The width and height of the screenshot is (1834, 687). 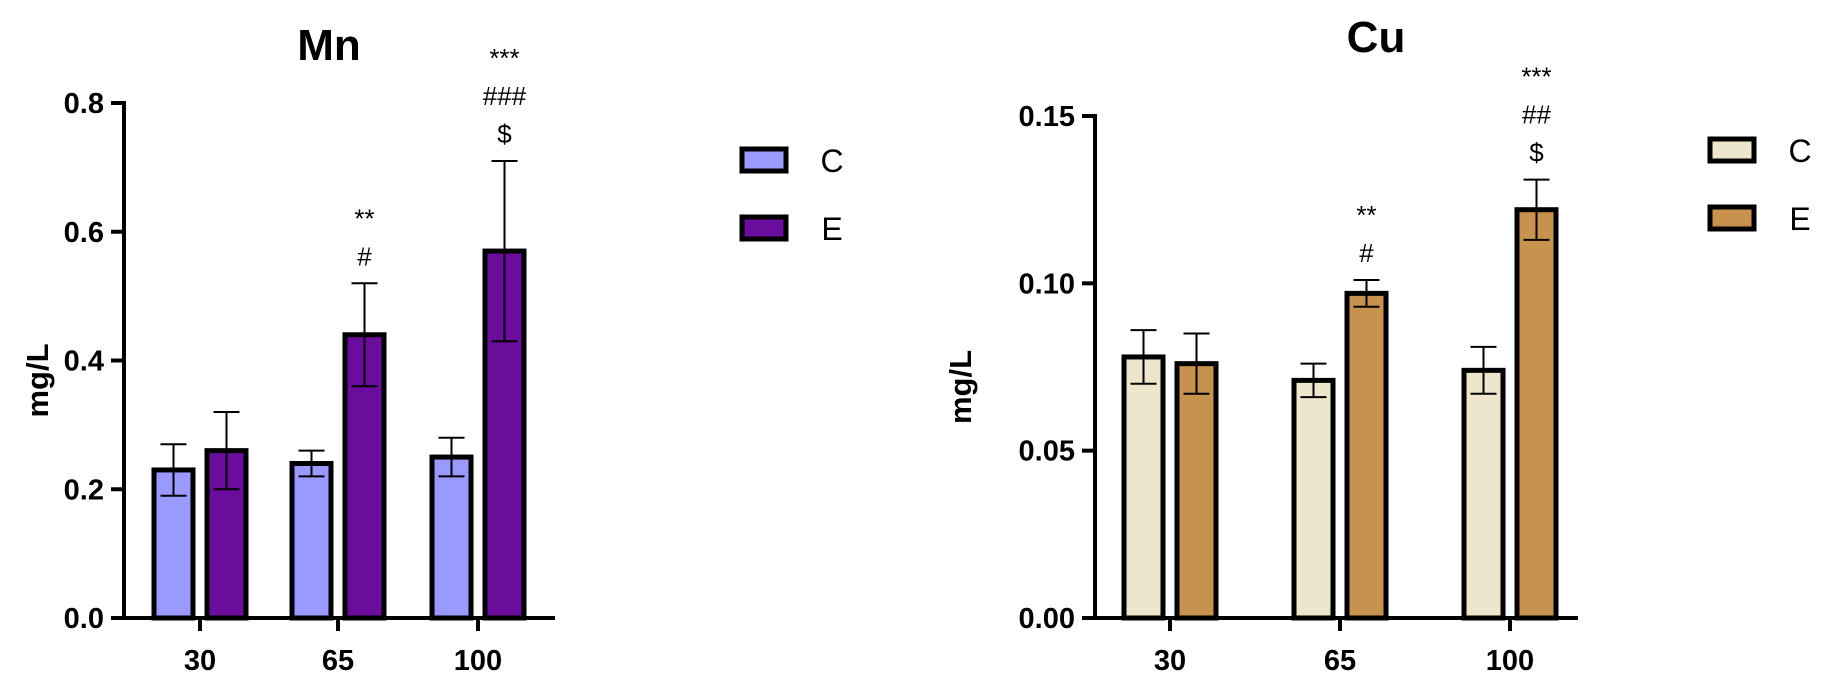 What do you see at coordinates (1047, 117) in the screenshot?
I see `y-tick-label: 0.15` at bounding box center [1047, 117].